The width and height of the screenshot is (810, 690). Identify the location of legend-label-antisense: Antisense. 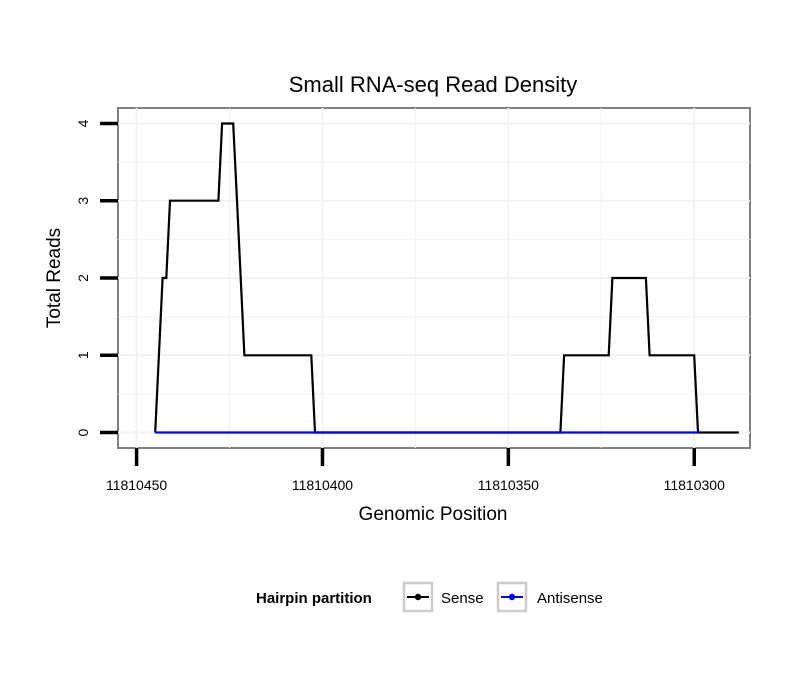
(570, 598).